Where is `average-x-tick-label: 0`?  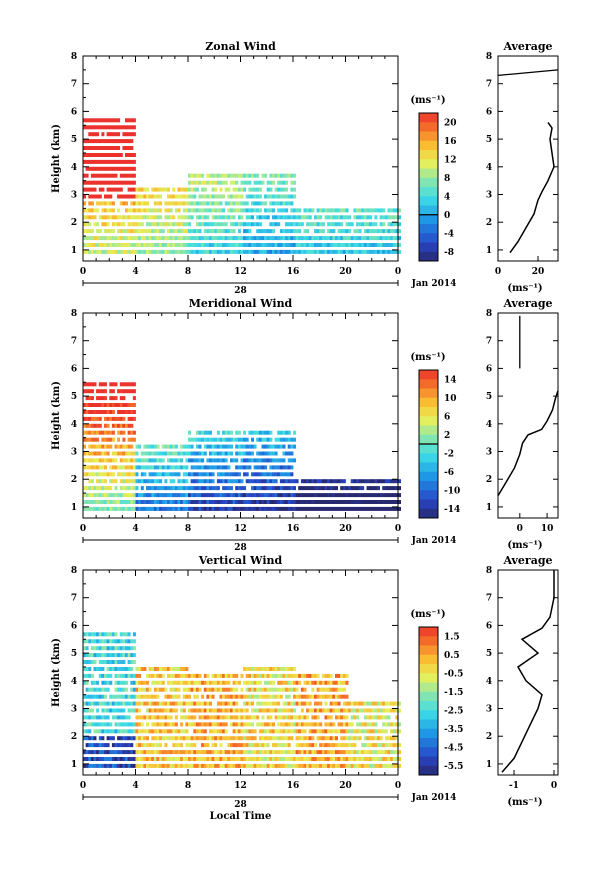
average-x-tick-label: 0 is located at coordinates (498, 272).